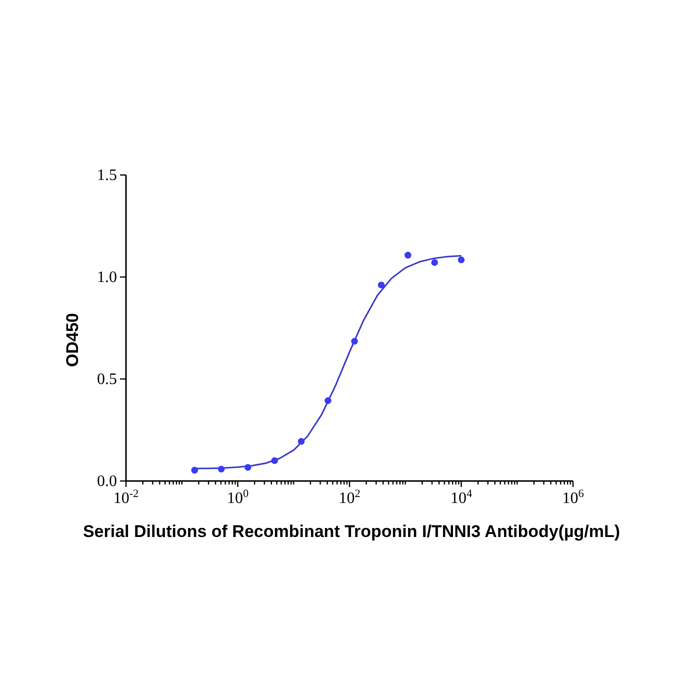 The width and height of the screenshot is (700, 700). Describe the element at coordinates (107, 481) in the screenshot. I see `y-tick-label: 0.0` at that location.